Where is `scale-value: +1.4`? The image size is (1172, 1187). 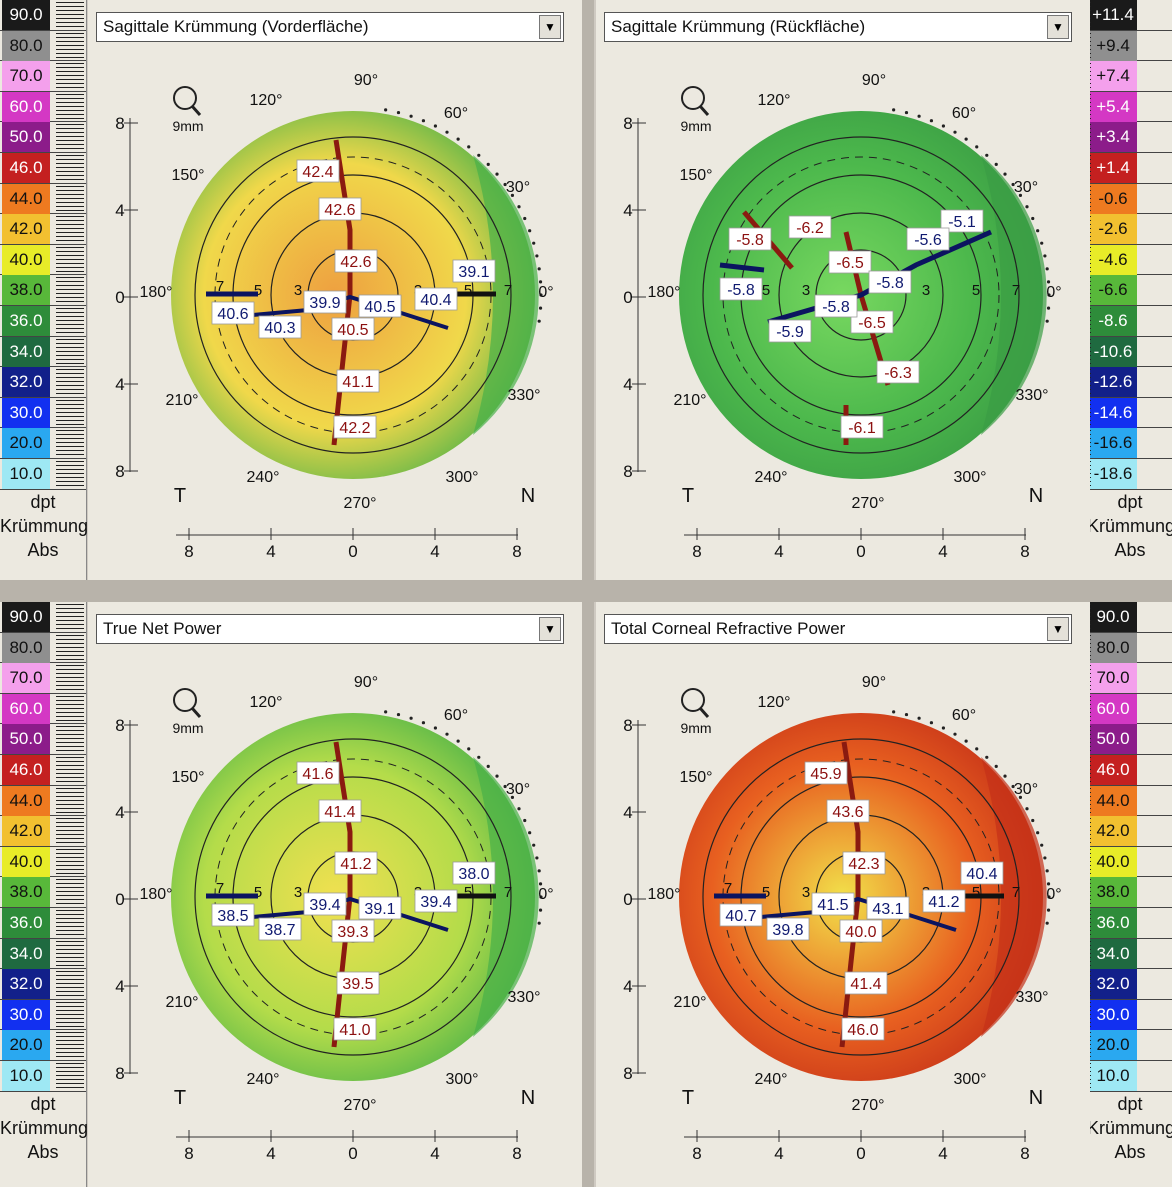 scale-value: +1.4 is located at coordinates (1113, 167).